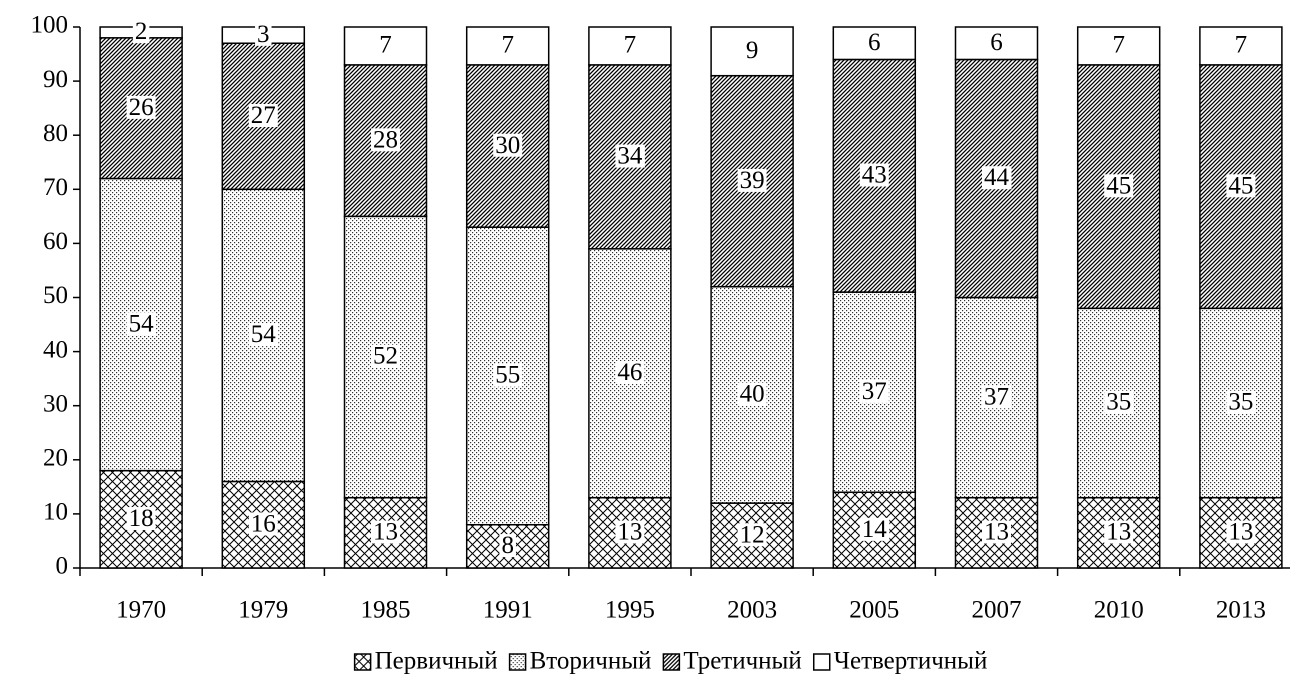 The width and height of the screenshot is (1292, 693). Describe the element at coordinates (1241, 610) in the screenshot. I see `x-tick-label: 2013` at that location.